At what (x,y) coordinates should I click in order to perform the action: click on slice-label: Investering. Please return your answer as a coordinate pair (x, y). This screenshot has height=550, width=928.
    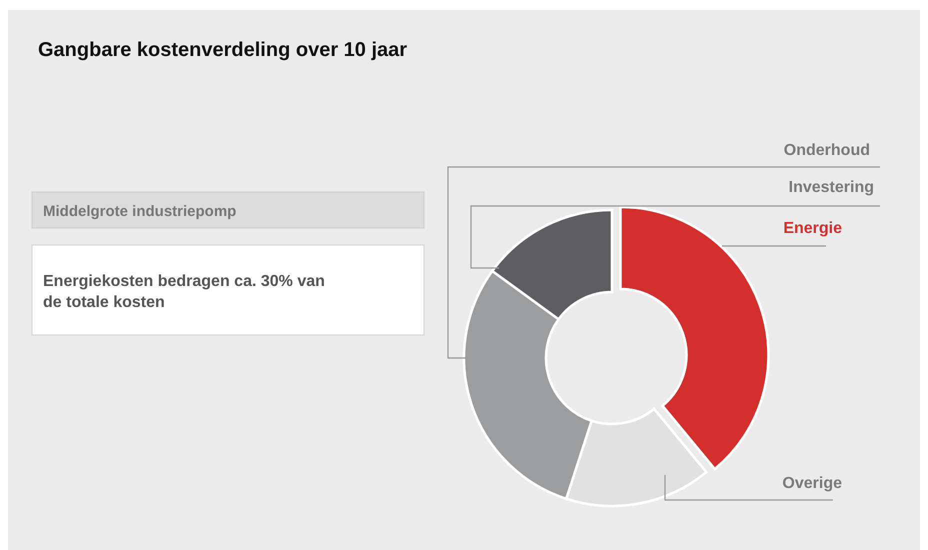
    Looking at the image, I should click on (831, 187).